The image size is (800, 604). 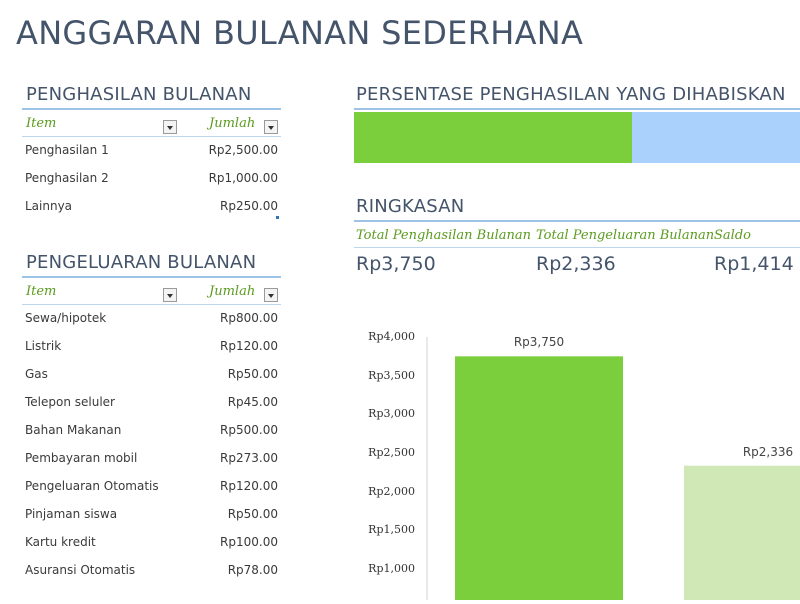 What do you see at coordinates (249, 458) in the screenshot?
I see `expenses-row-amount: Rp273.00` at bounding box center [249, 458].